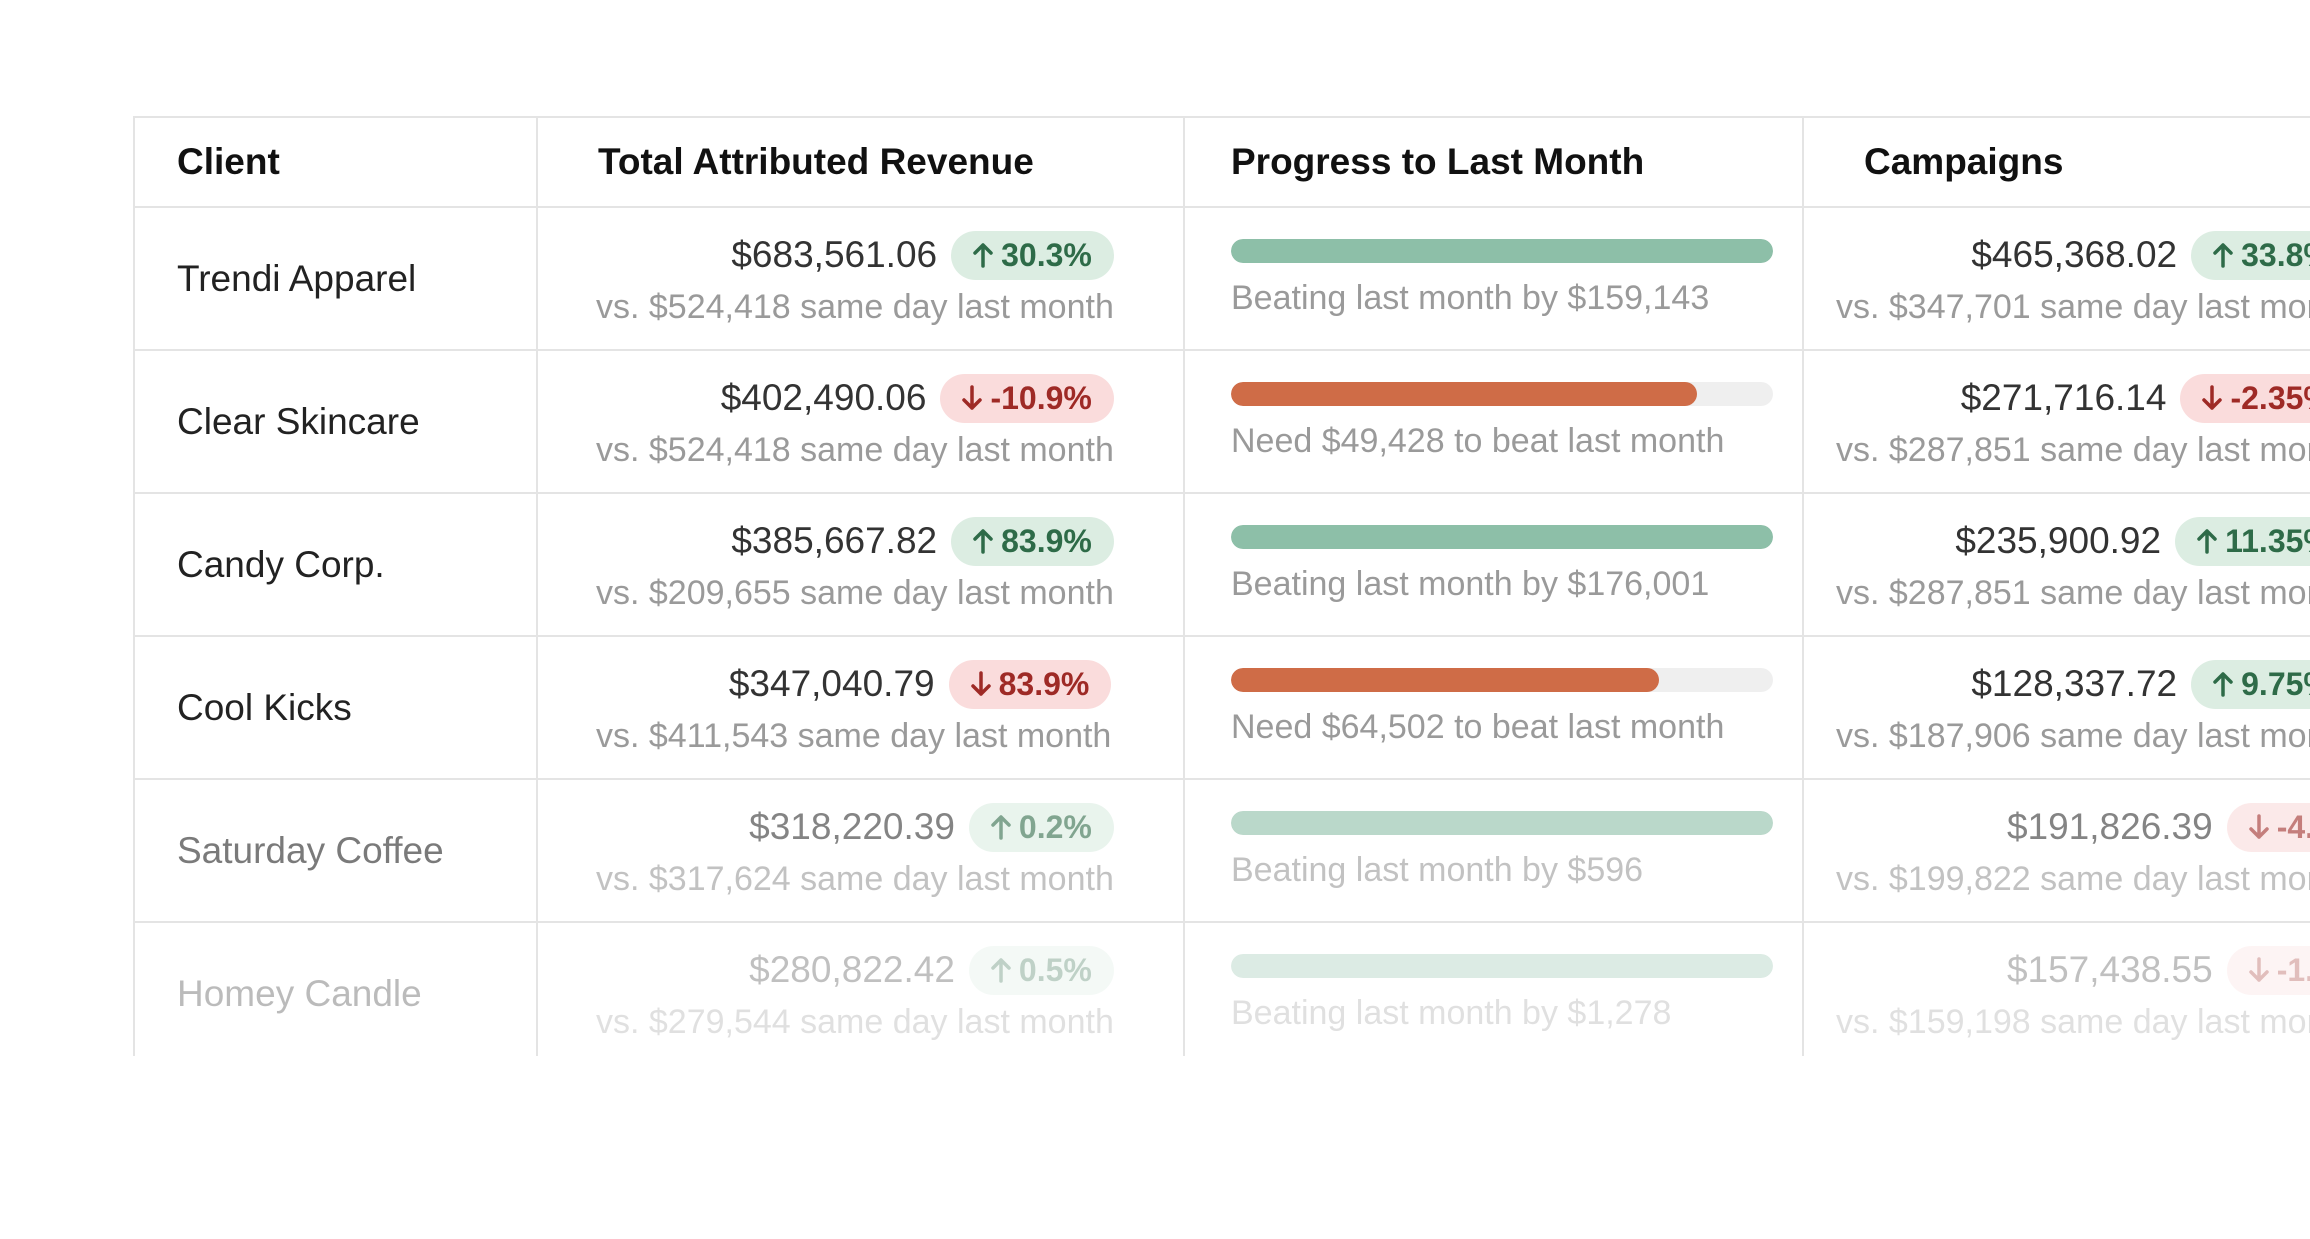  Describe the element at coordinates (1451, 1013) in the screenshot. I see `progress-note: Beating last month by $1,278` at that location.